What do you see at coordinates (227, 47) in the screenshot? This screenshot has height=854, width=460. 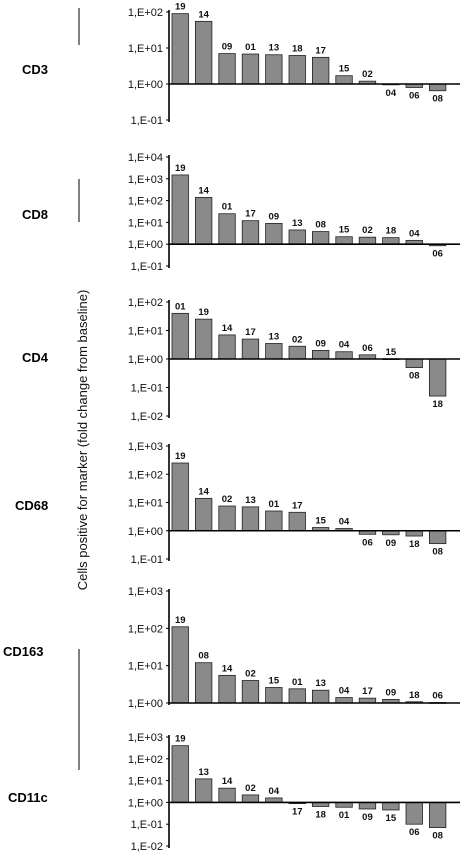 I see `bar-label: 09` at bounding box center [227, 47].